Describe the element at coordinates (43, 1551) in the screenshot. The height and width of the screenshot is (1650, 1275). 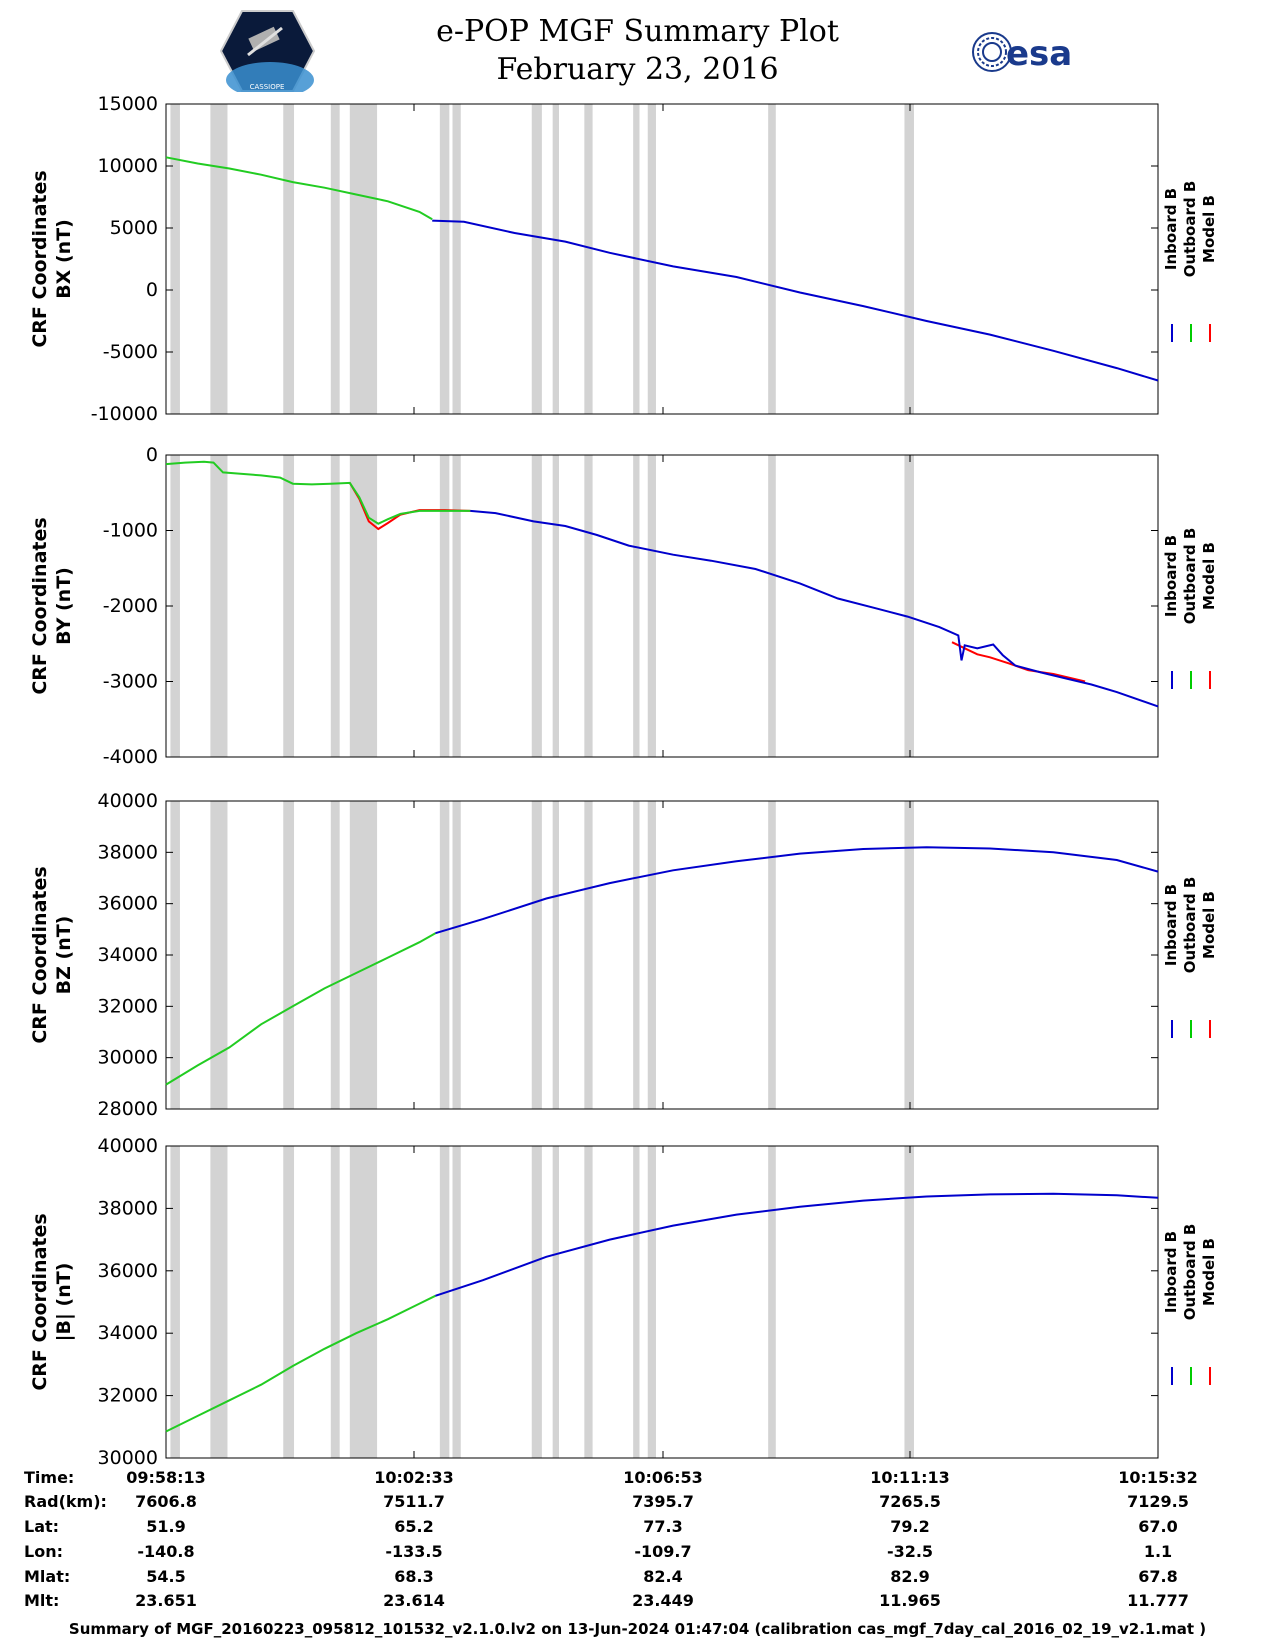
I see `ephemeris-row-label: Lon:` at that location.